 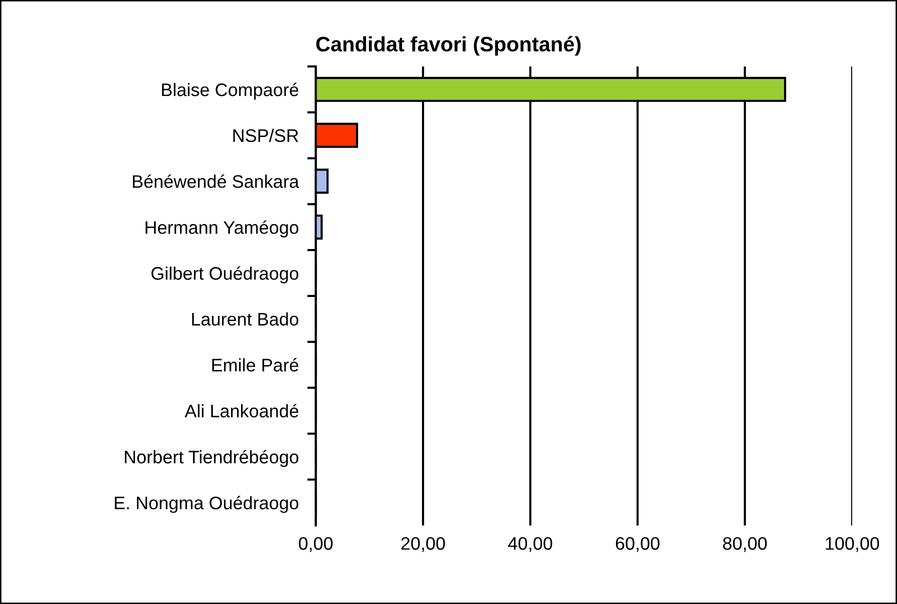 What do you see at coordinates (206, 504) in the screenshot?
I see `y-tick-label: E. Nongma Ouédraogo` at bounding box center [206, 504].